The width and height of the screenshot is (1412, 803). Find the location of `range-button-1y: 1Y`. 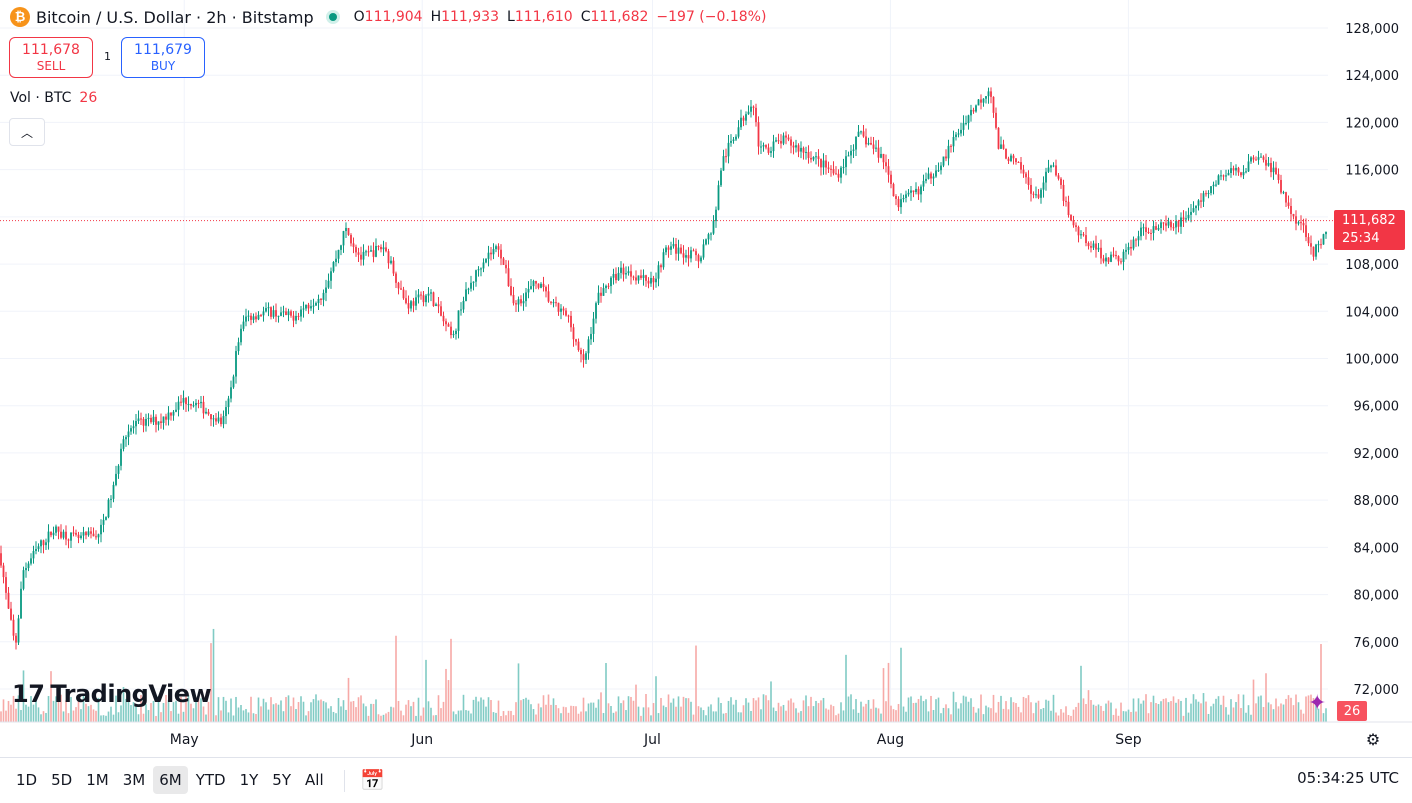

range-button-1y: 1Y is located at coordinates (249, 780).